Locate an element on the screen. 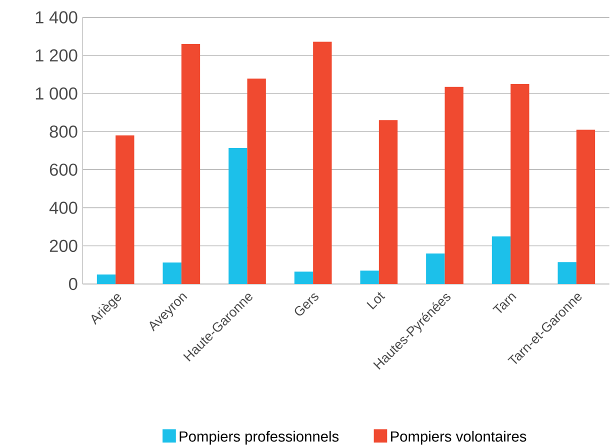 This screenshot has height=448, width=612. x-tick-label: Gers is located at coordinates (306, 304).